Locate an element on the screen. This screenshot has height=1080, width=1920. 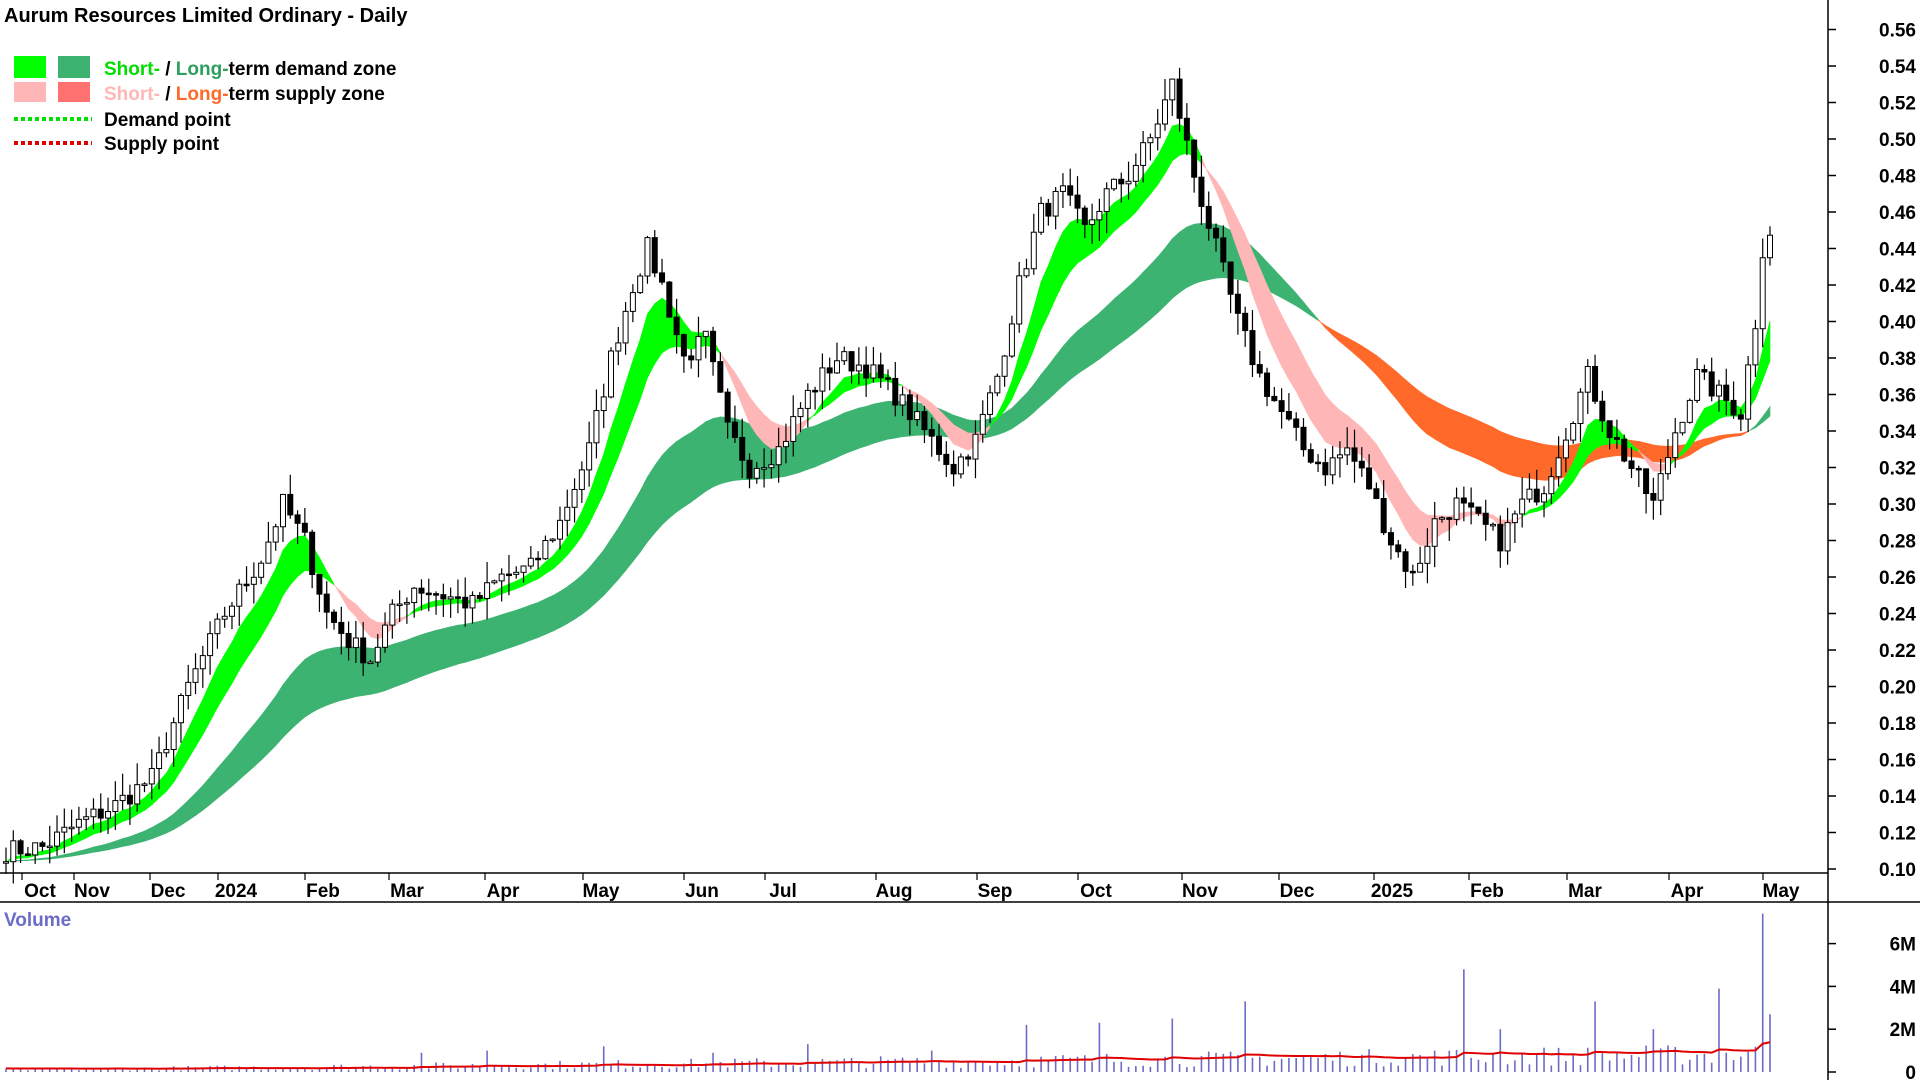
price-tick-label: 0.46 is located at coordinates (1897, 213).